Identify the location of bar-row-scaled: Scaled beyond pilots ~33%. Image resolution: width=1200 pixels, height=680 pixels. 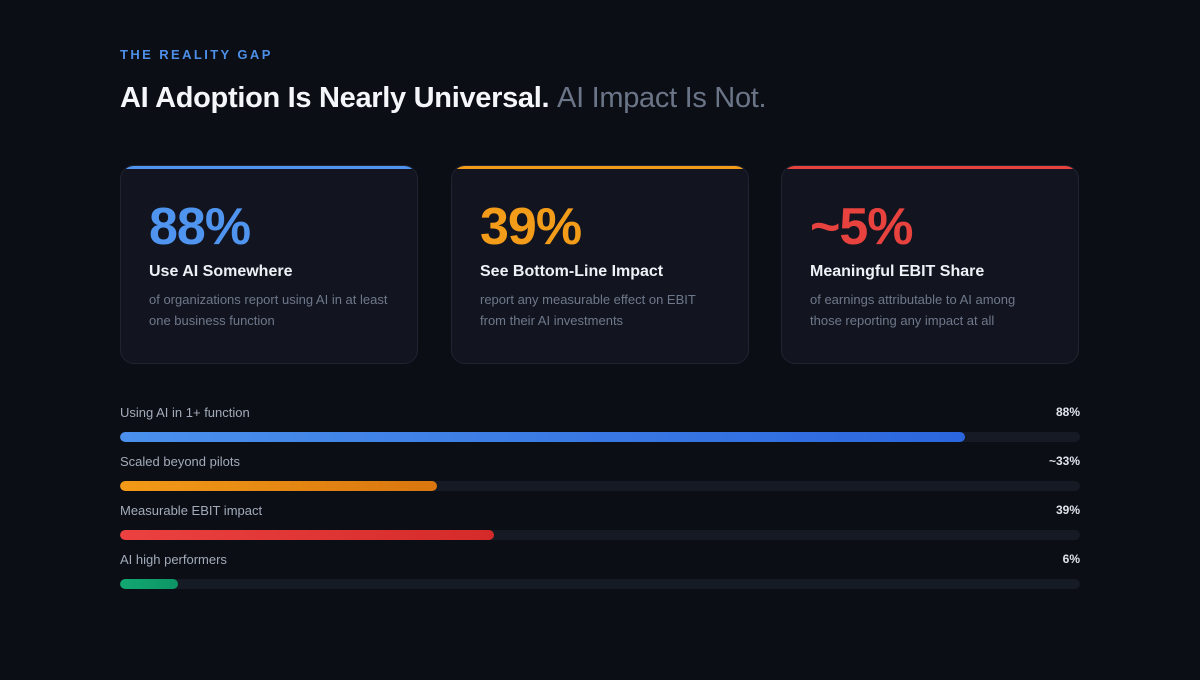
(600, 477).